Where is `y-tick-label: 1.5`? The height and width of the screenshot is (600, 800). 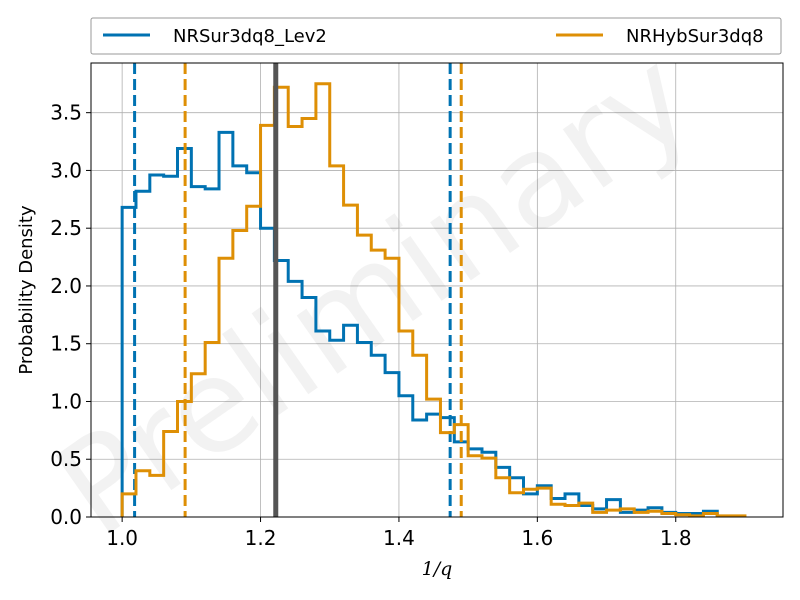
y-tick-label: 1.5 is located at coordinates (66, 344).